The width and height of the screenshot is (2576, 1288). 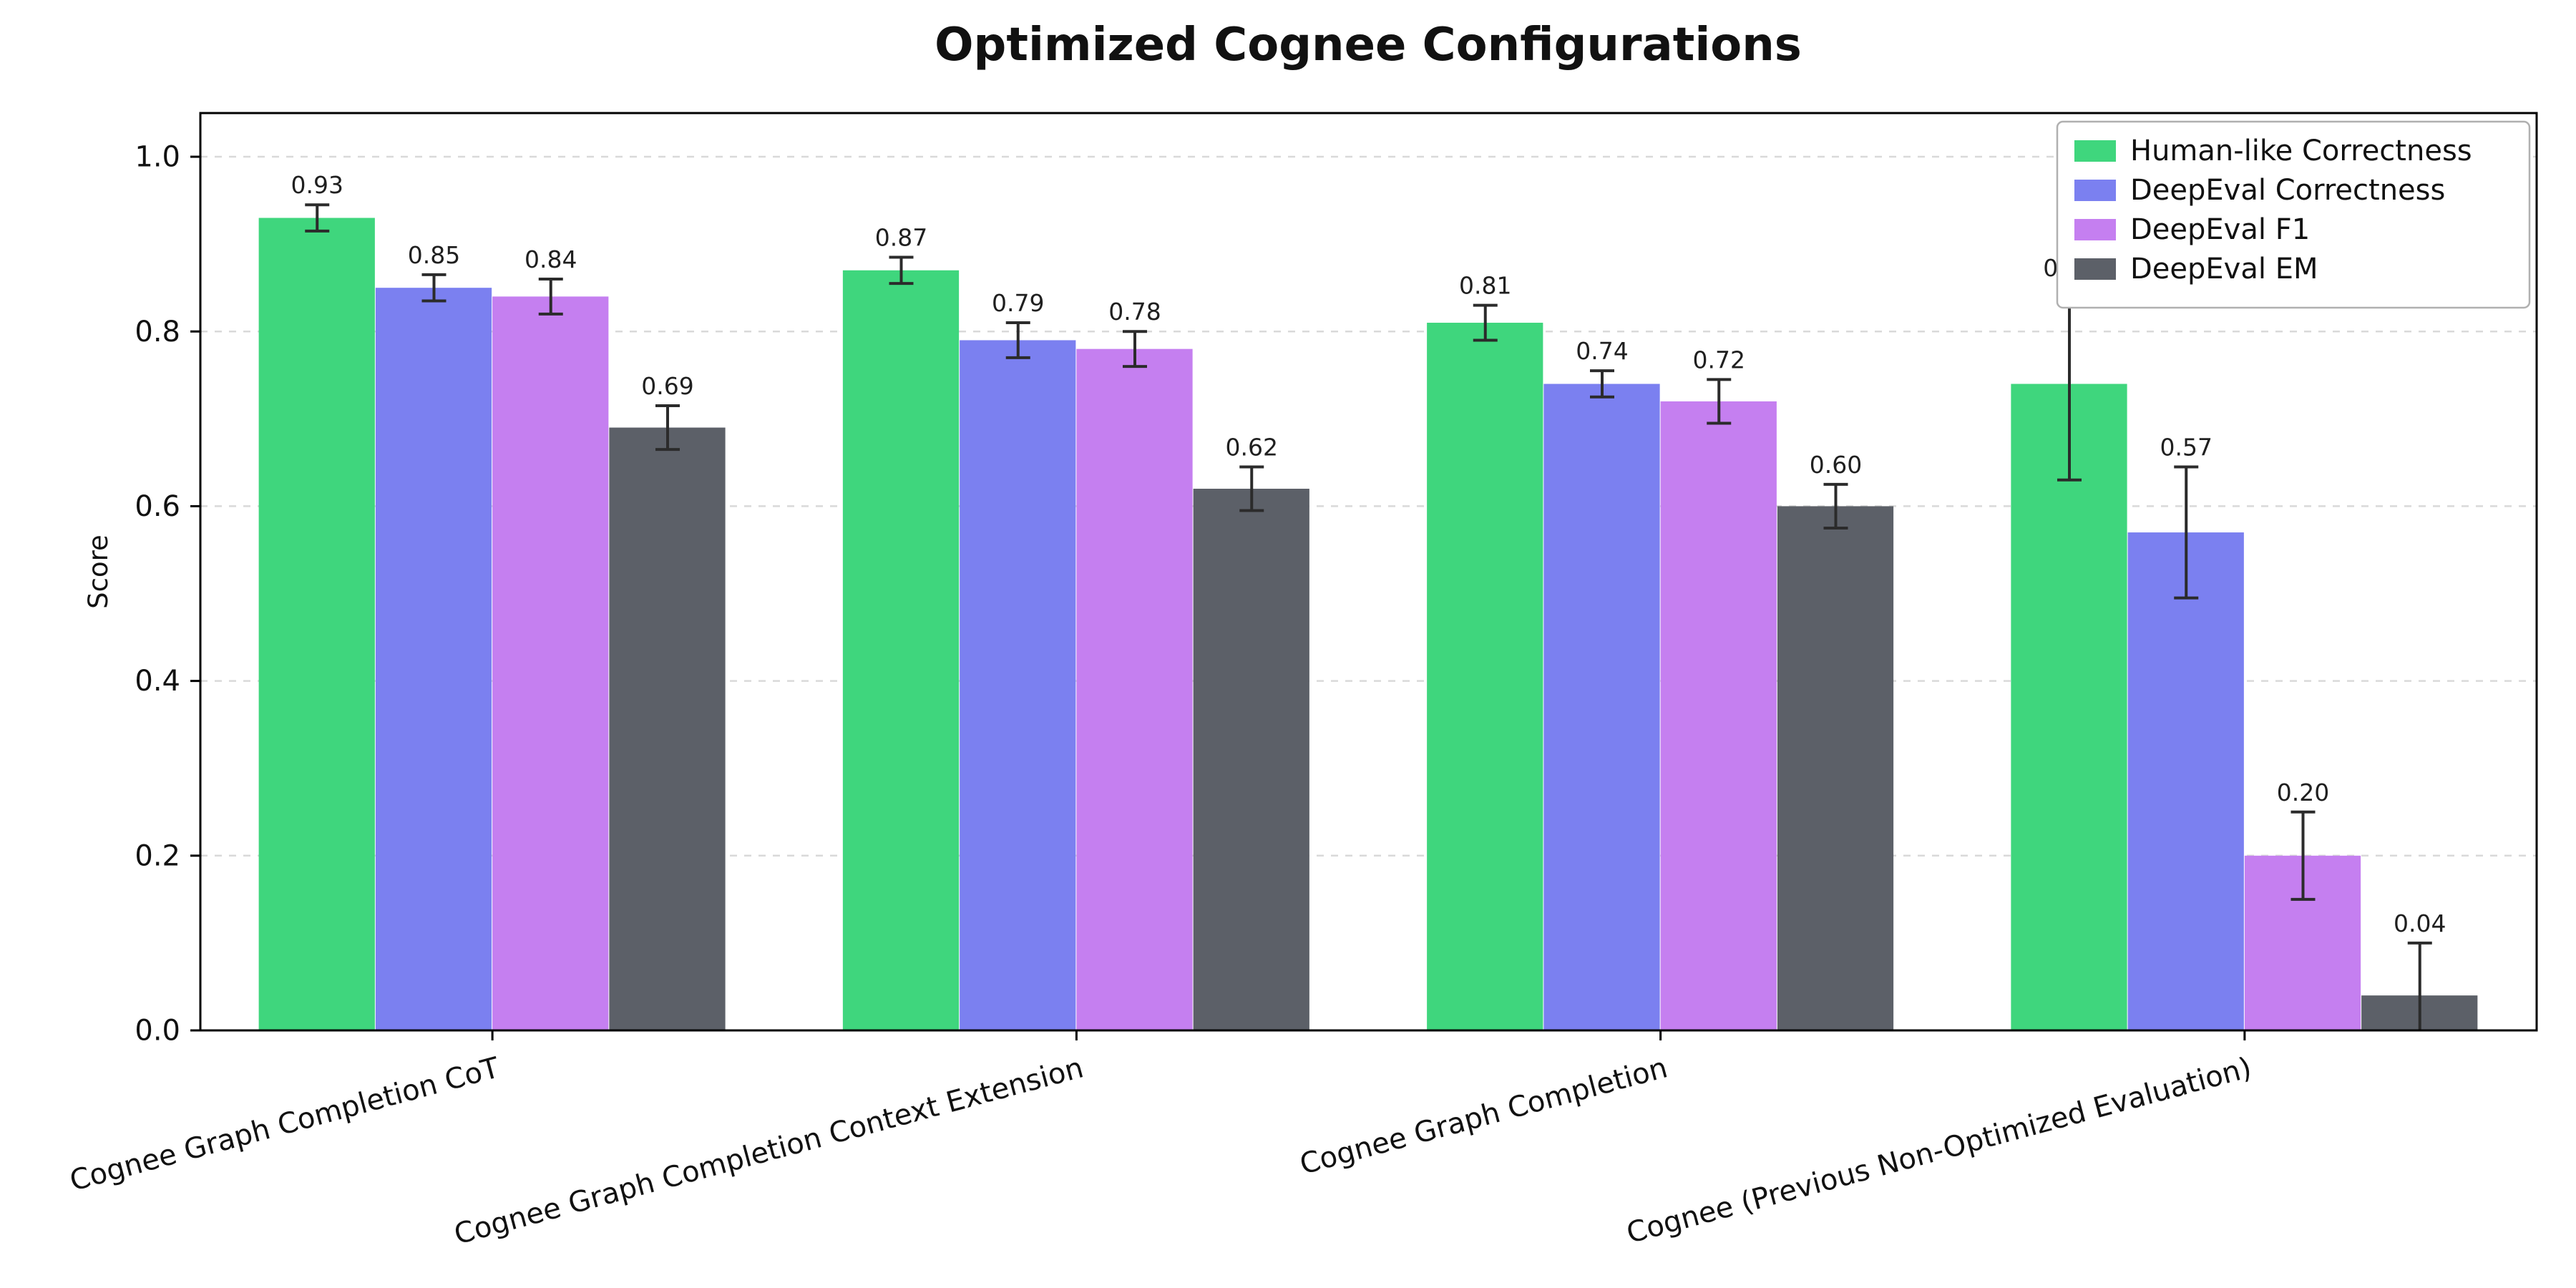 What do you see at coordinates (2186, 447) in the screenshot?
I see `value-label: 0.57` at bounding box center [2186, 447].